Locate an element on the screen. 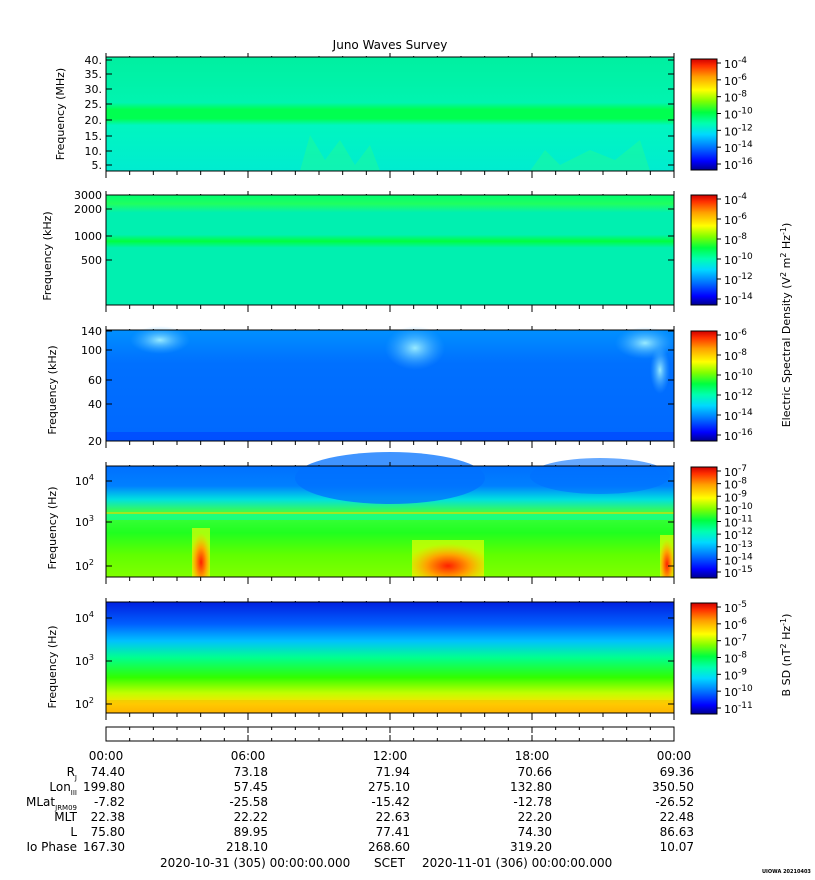  time-label: 12:00 is located at coordinates (390, 756).